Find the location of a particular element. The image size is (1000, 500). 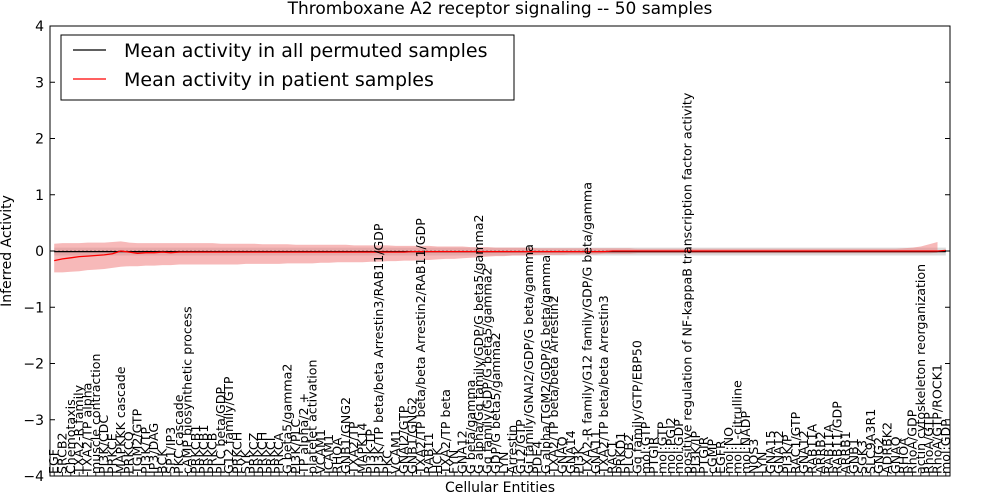

x-tick-label: MAPKKK cascade is located at coordinates (120, 420).